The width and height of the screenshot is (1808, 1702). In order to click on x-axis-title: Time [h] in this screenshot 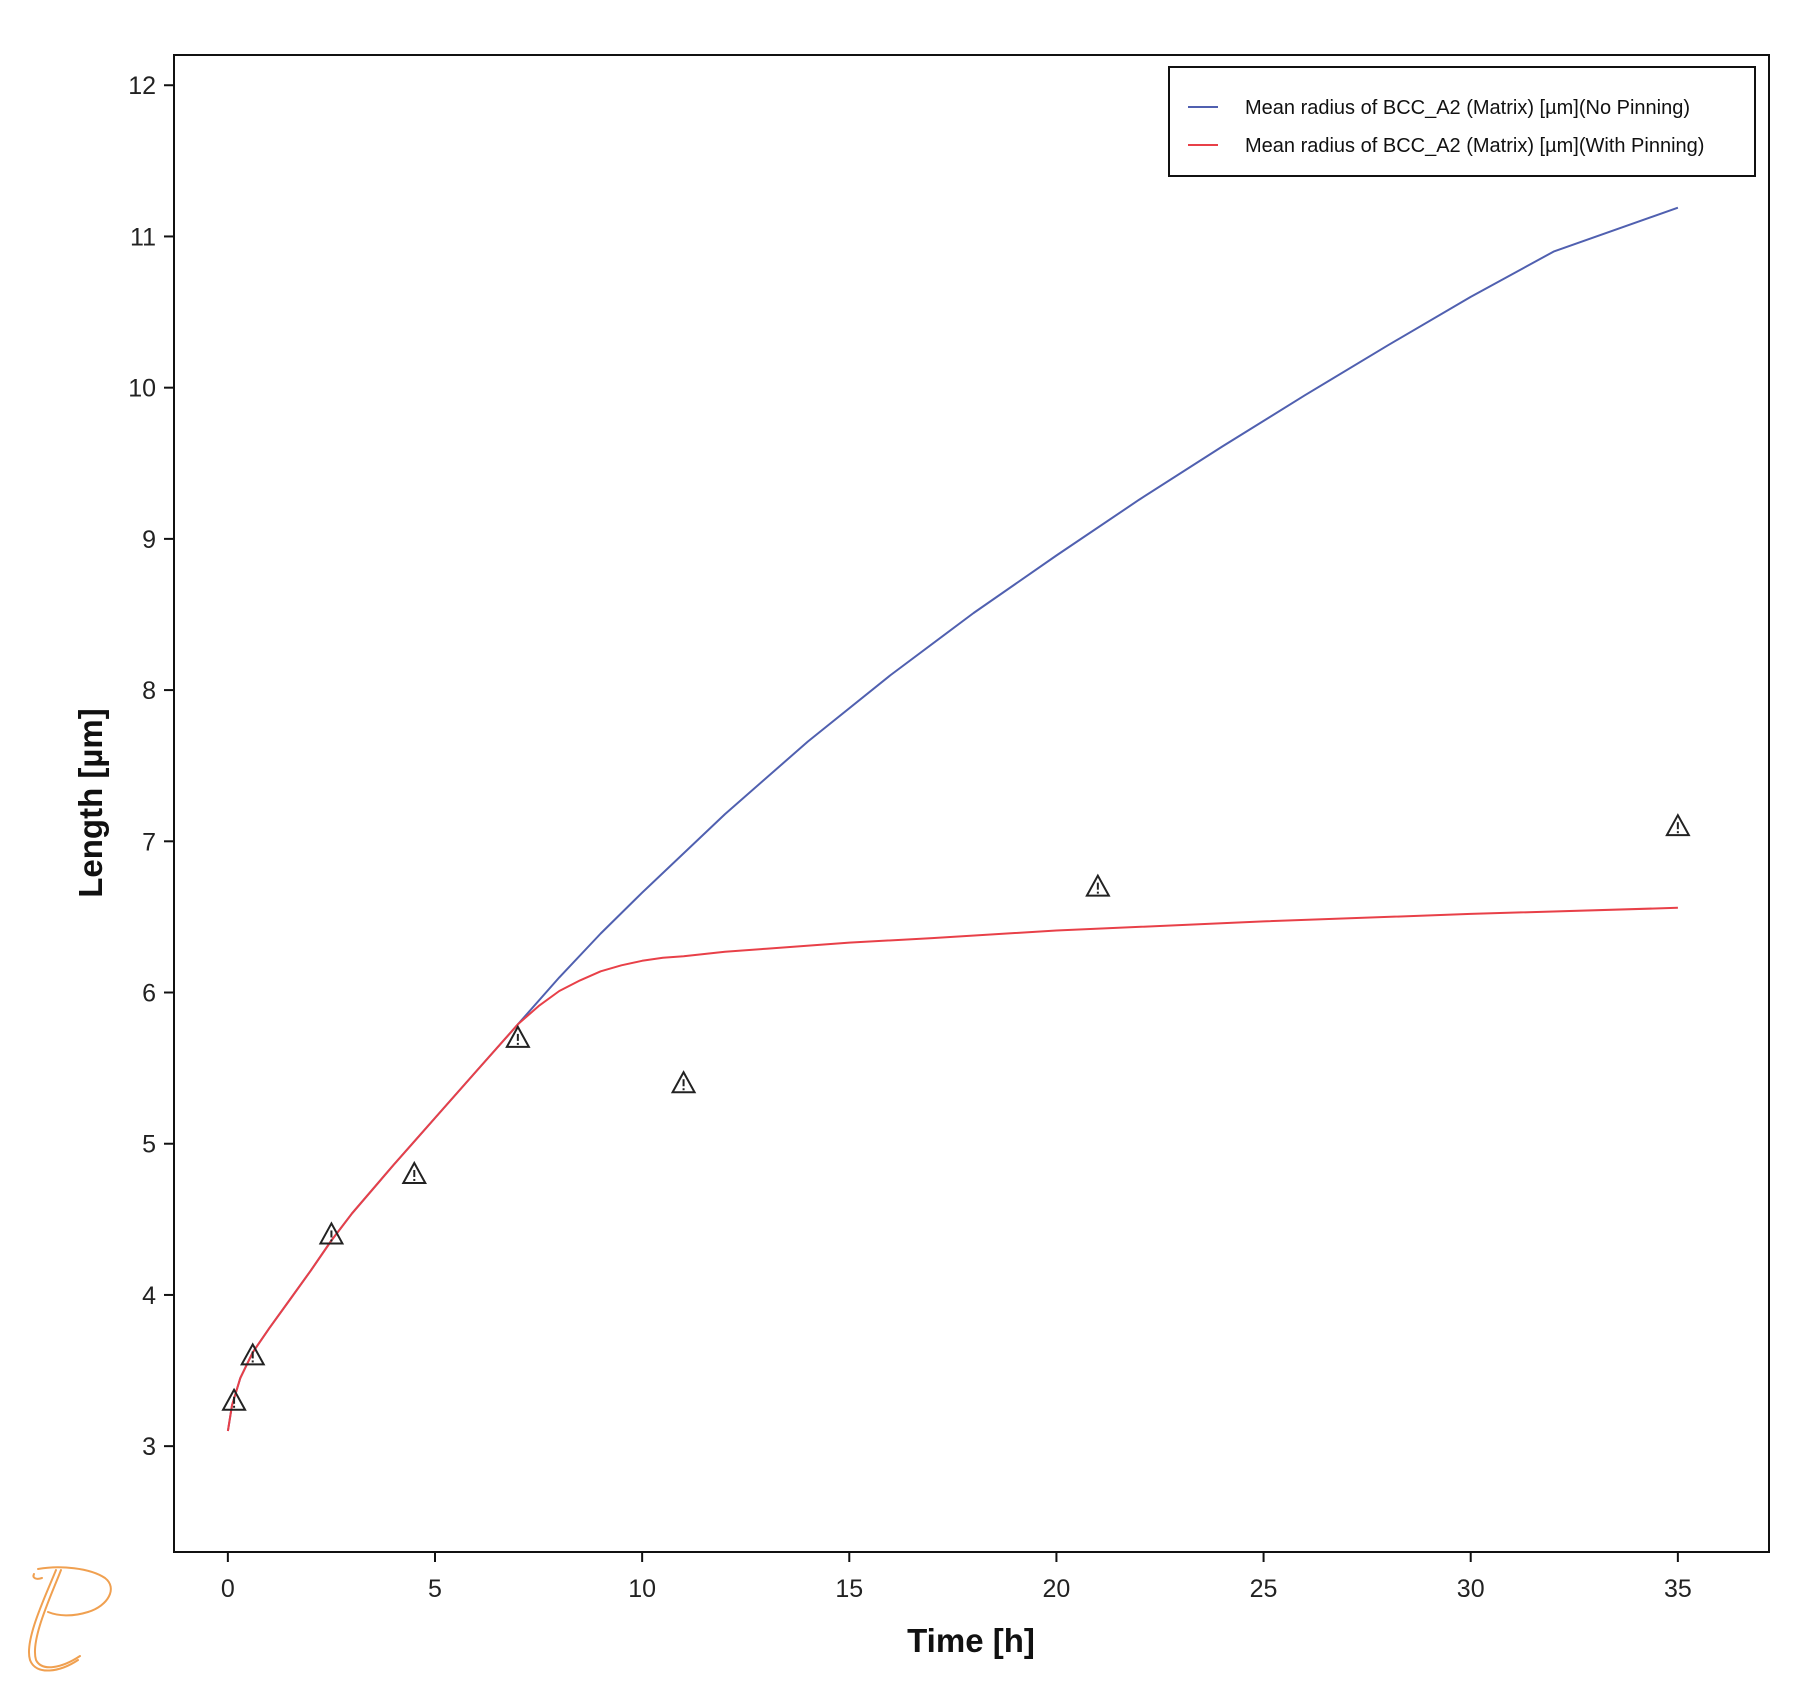, I will do `click(971, 1640)`.